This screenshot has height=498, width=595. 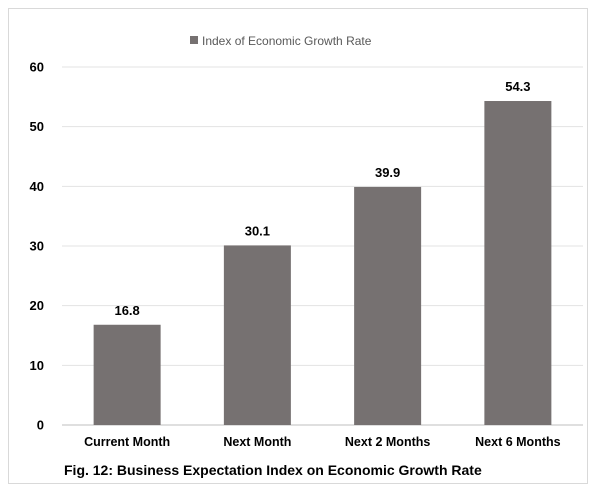 I want to click on y-tick-label: 20, so click(x=37, y=305).